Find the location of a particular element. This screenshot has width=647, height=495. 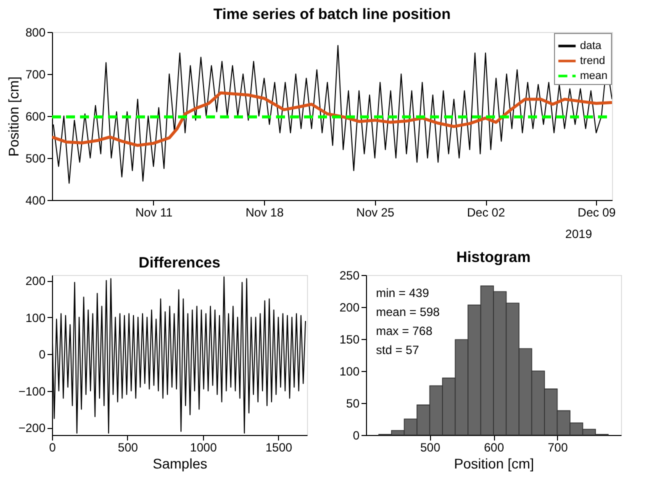

y-tick-label: 800 is located at coordinates (35, 33).